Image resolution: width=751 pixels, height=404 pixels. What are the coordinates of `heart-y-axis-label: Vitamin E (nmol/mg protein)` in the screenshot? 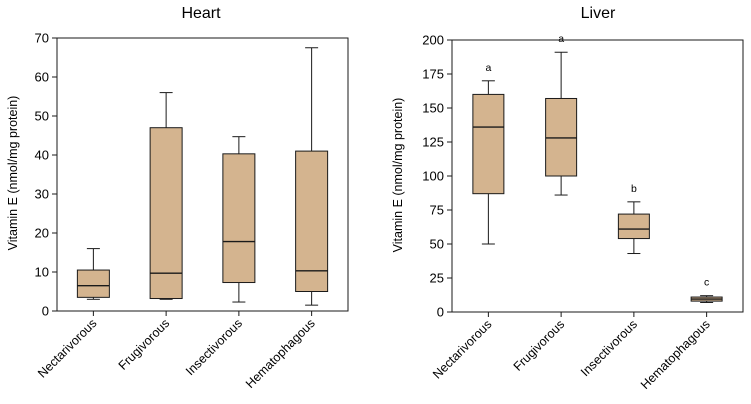 It's located at (13, 173).